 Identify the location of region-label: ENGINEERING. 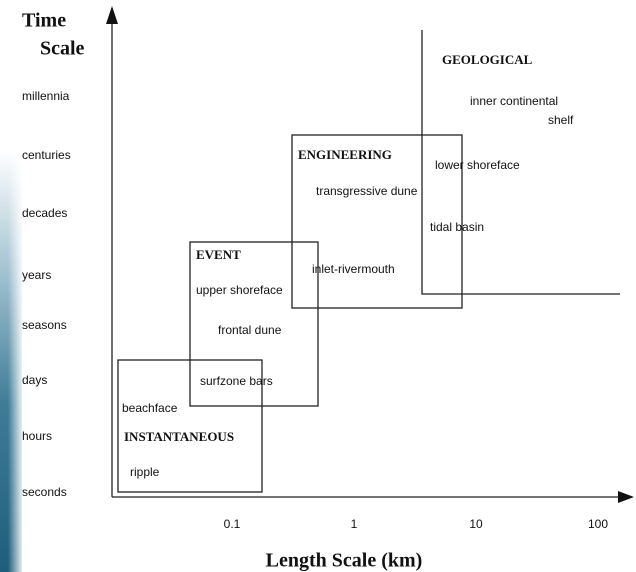
(345, 154).